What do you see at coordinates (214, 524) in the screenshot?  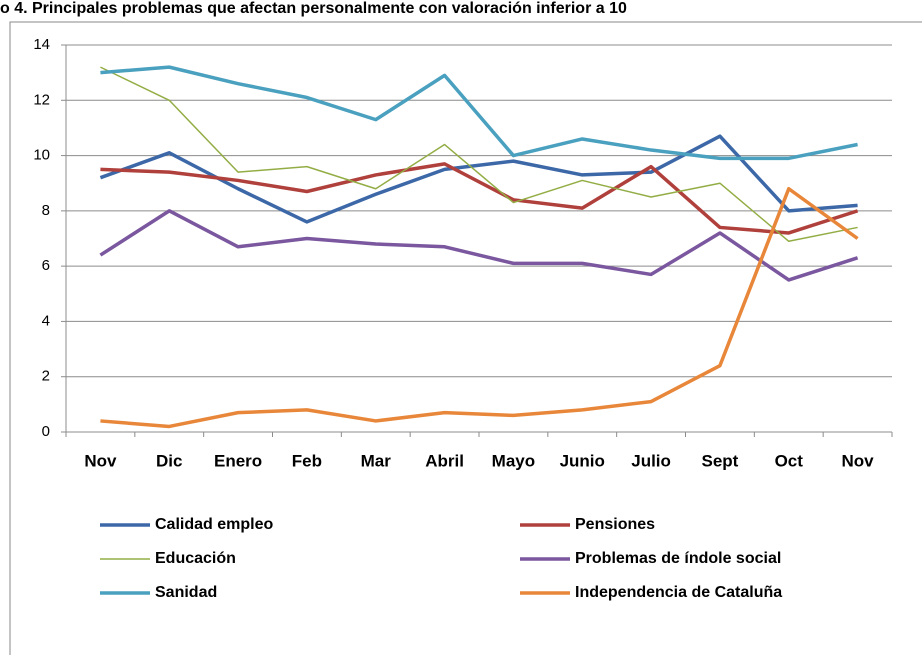 I see `legend-label: Calidad empleo` at bounding box center [214, 524].